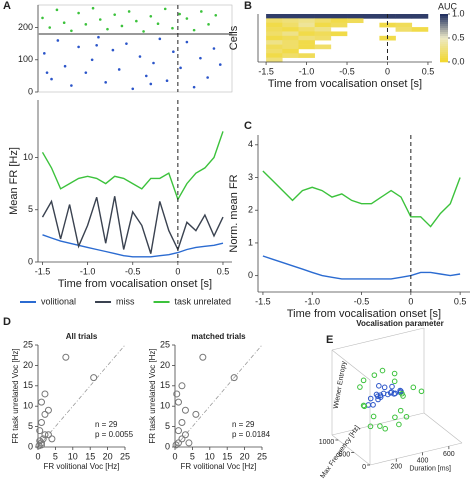  Describe the element at coordinates (90, 456) in the screenshot. I see `x-tick-label: 15` at that location.